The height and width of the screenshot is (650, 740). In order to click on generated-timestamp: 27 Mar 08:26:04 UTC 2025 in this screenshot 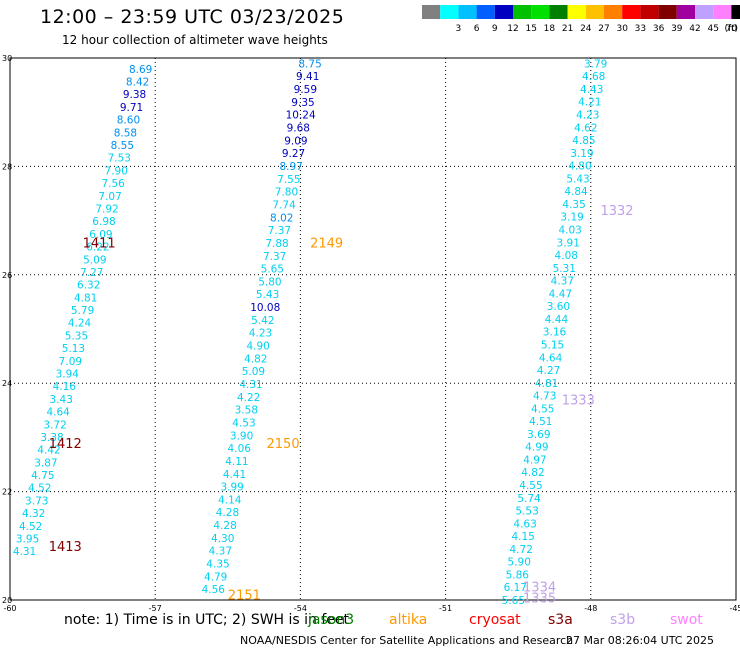, I will do `click(640, 640)`.